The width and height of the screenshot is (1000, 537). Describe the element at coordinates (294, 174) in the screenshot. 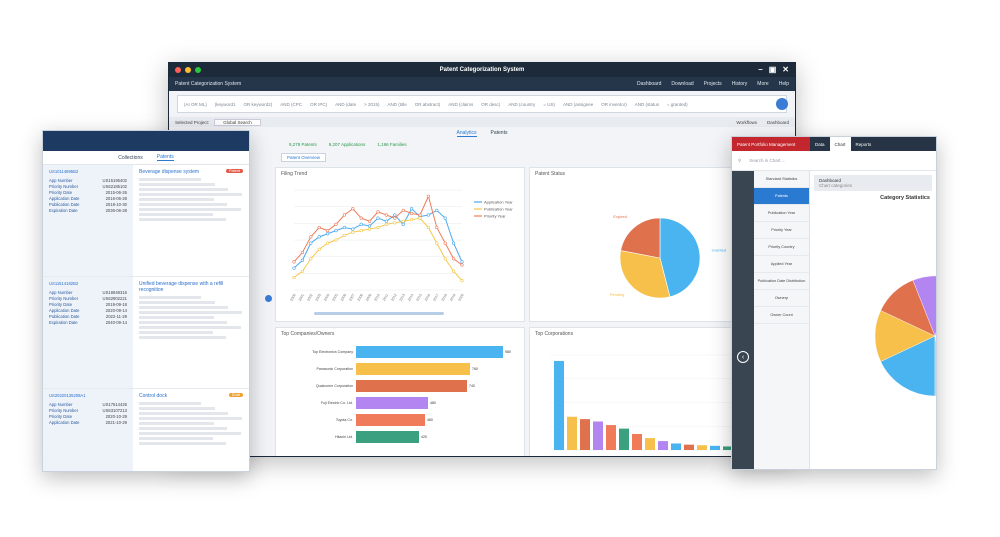

I see `filing-trend-title: Filing Trend` at that location.